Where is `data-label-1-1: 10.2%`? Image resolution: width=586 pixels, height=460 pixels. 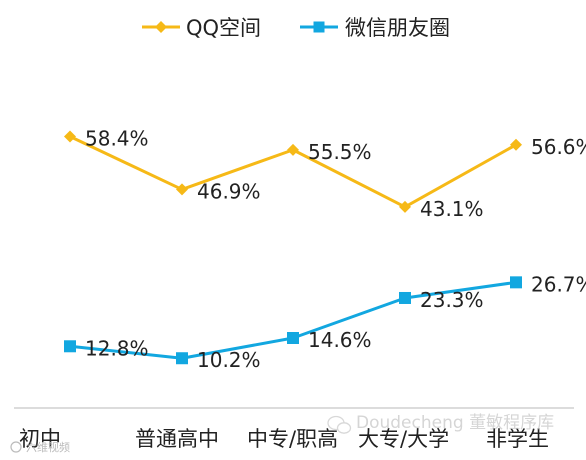
data-label-1-1: 10.2% is located at coordinates (229, 360).